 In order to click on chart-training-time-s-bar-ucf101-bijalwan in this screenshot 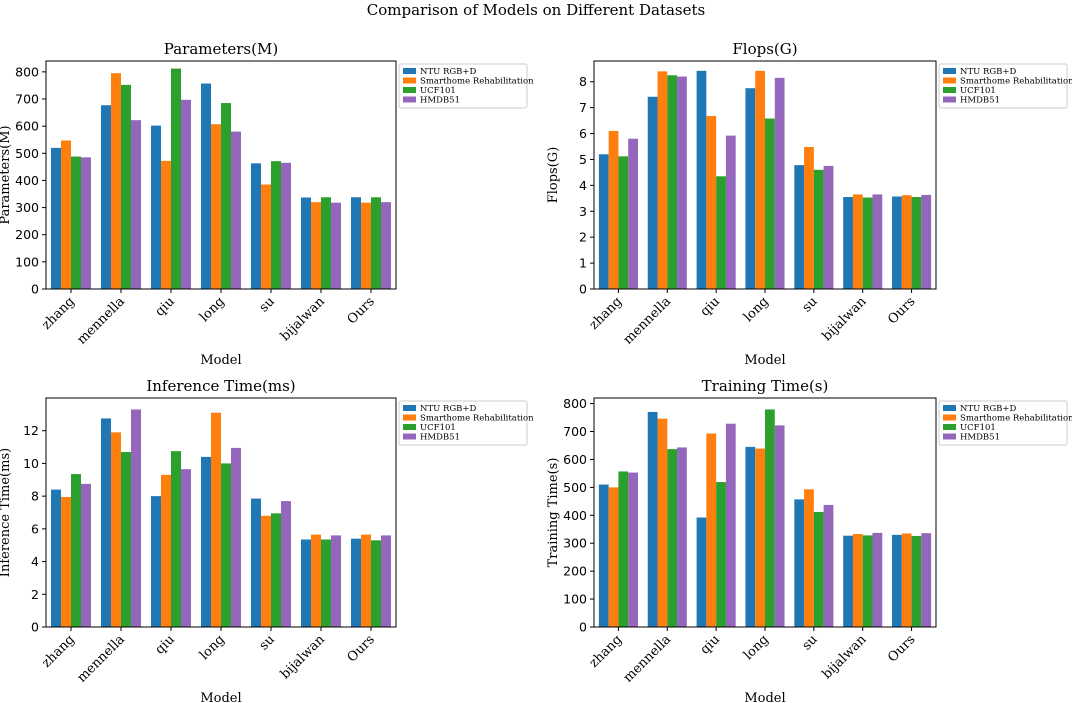, I will do `click(867, 581)`.